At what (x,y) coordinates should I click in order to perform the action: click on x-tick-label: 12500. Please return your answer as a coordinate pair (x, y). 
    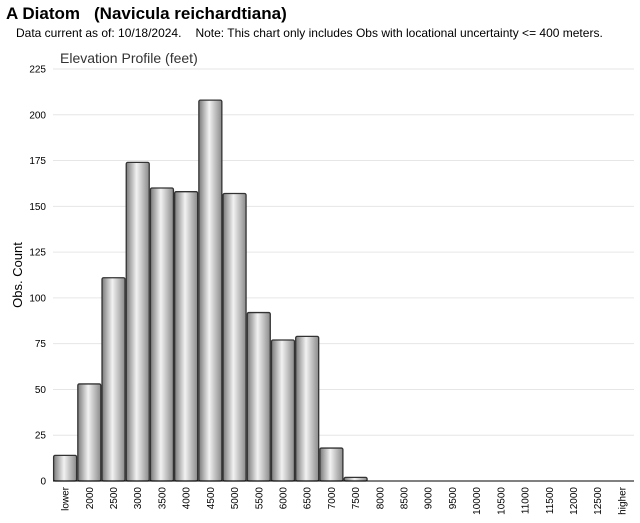
    Looking at the image, I should click on (598, 501).